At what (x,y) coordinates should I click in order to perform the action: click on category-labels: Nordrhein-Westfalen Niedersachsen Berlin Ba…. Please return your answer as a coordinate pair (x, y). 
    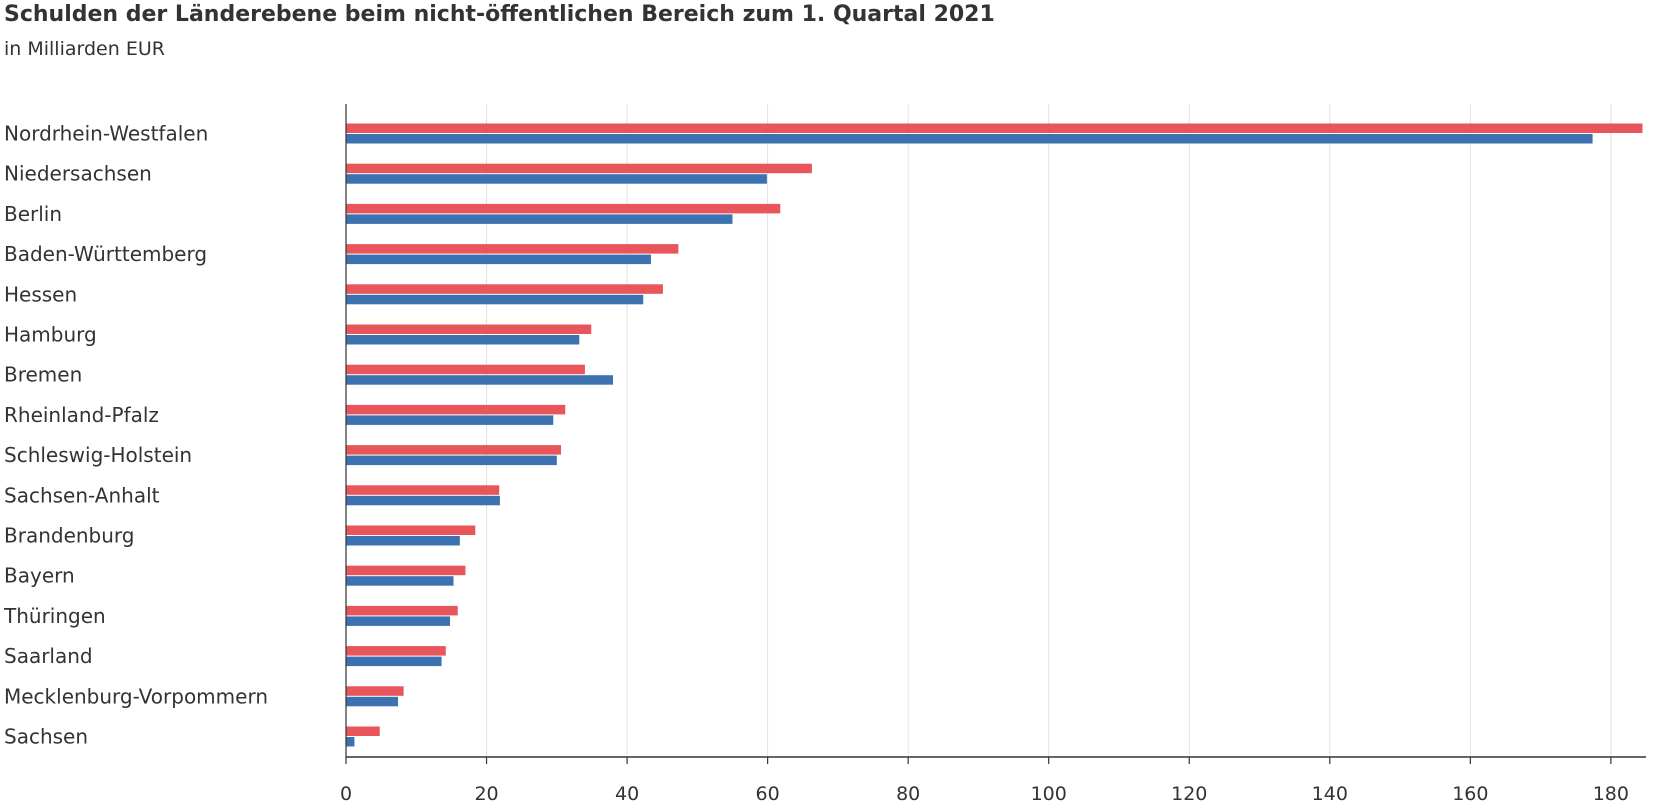
    Looking at the image, I should click on (135, 435).